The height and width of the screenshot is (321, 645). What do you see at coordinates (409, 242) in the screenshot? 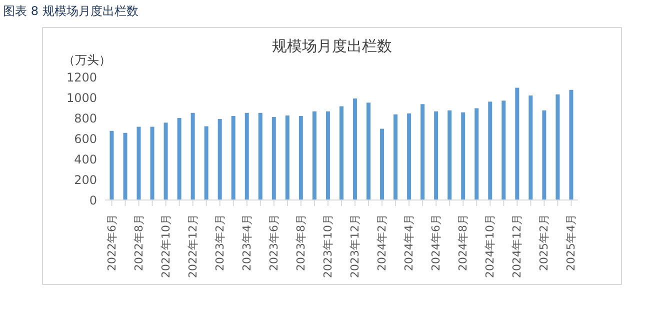
I see `x-tick-label: 2024年4月` at bounding box center [409, 242].